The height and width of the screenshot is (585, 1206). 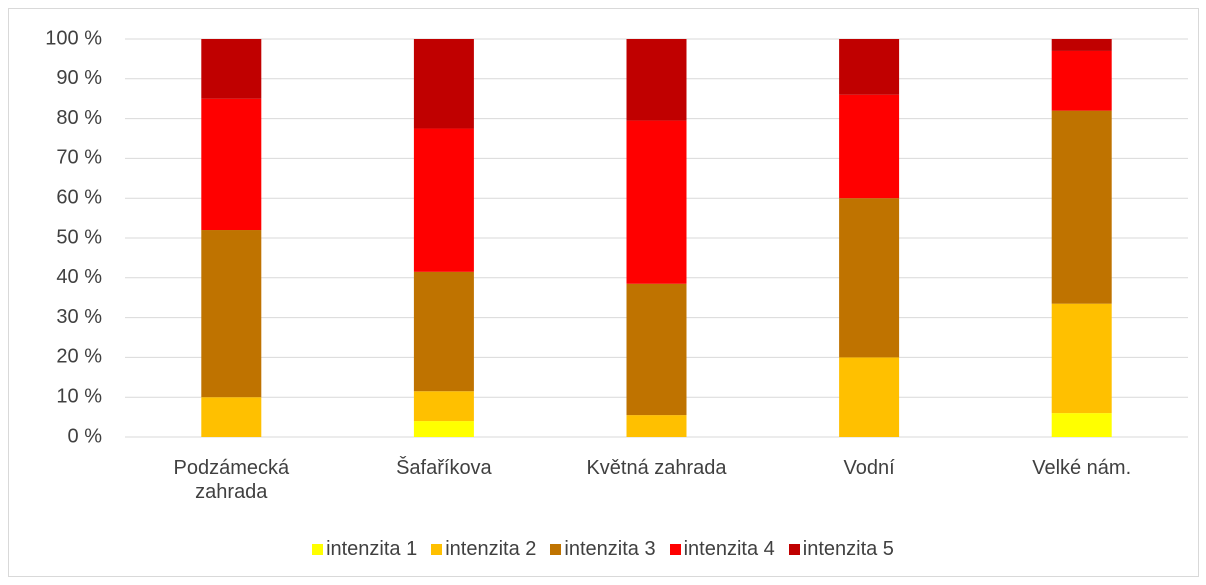 What do you see at coordinates (79, 78) in the screenshot?
I see `y-tick-label: 90 %` at bounding box center [79, 78].